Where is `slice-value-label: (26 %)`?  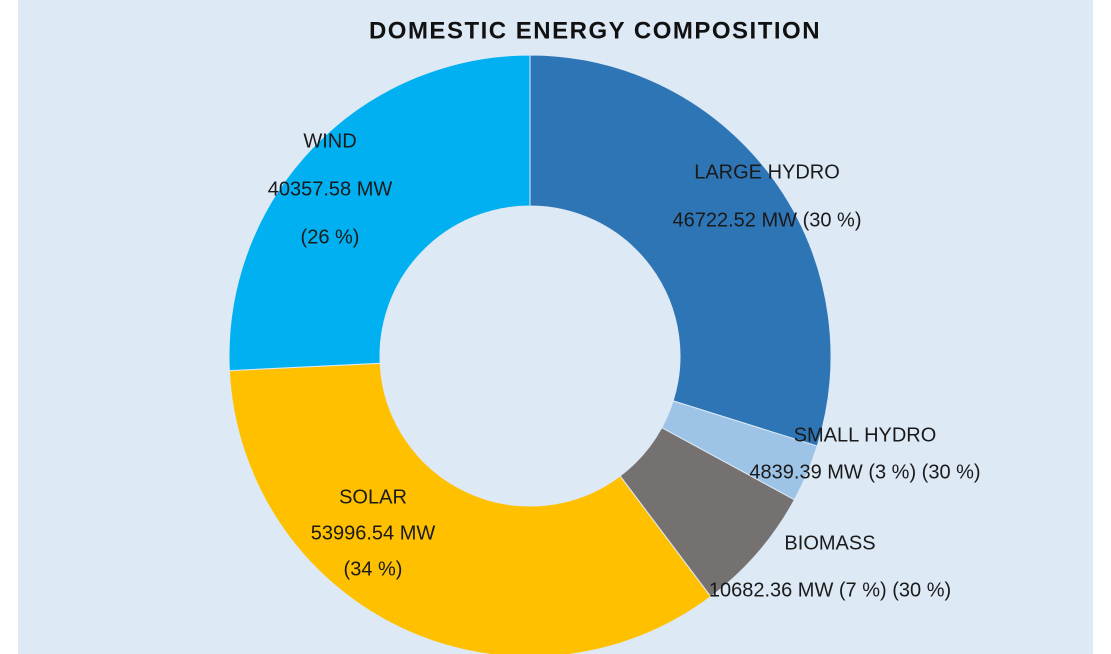 slice-value-label: (26 %) is located at coordinates (330, 237).